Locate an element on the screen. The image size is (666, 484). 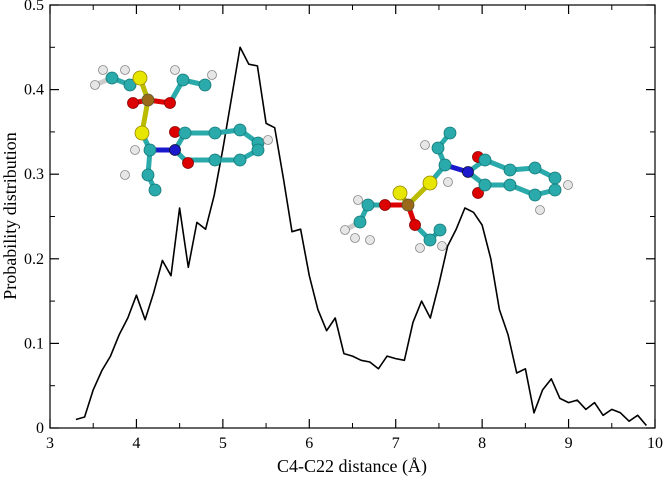
x-tick-label: 3 is located at coordinates (50, 443).